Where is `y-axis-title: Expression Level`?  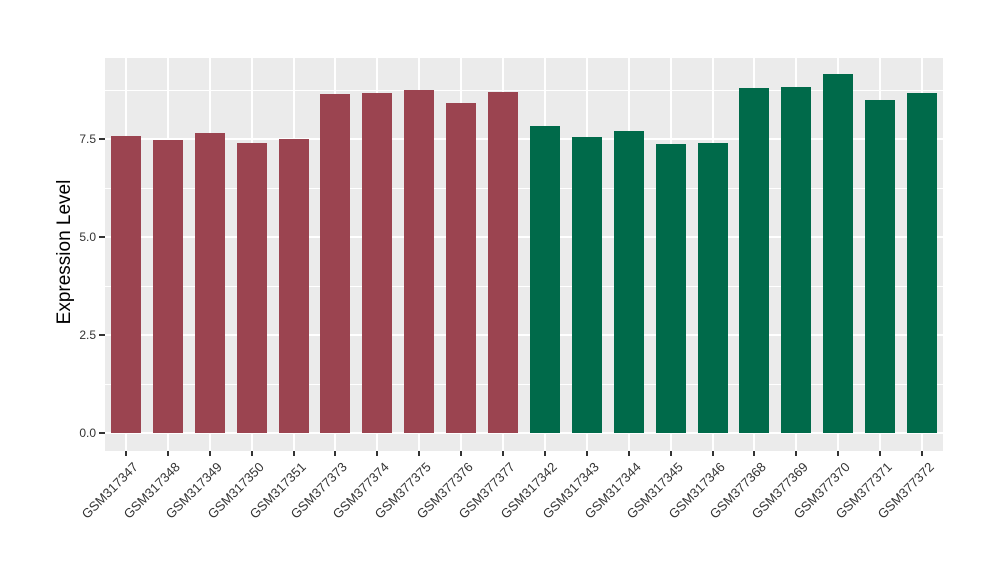
y-axis-title: Expression Level is located at coordinates (64, 252).